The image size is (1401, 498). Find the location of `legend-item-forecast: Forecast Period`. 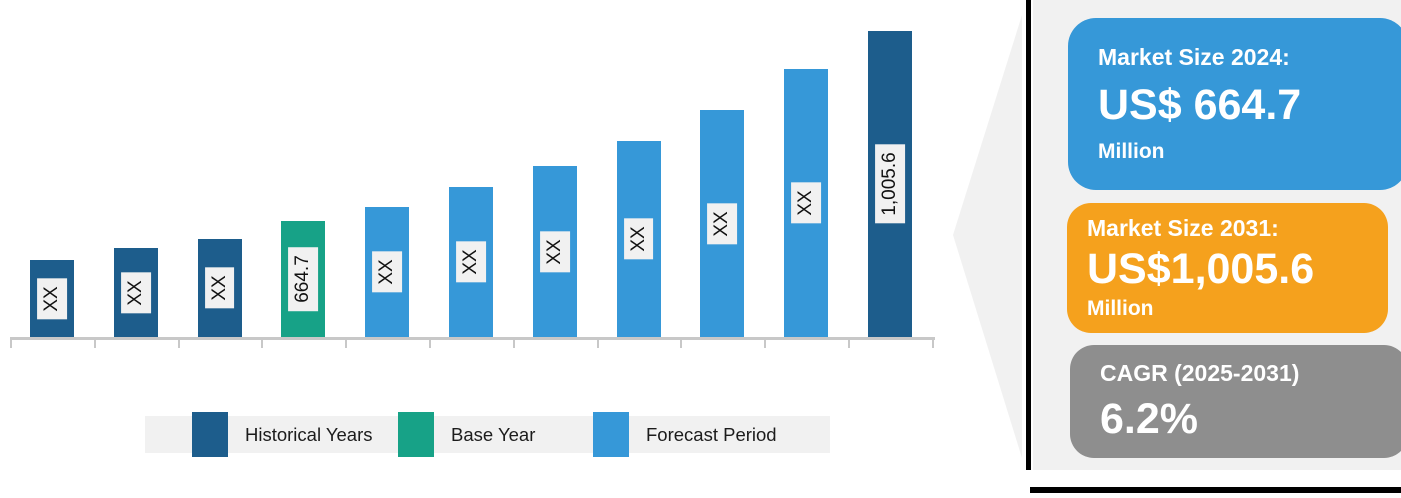

legend-item-forecast: Forecast Period is located at coordinates (685, 434).